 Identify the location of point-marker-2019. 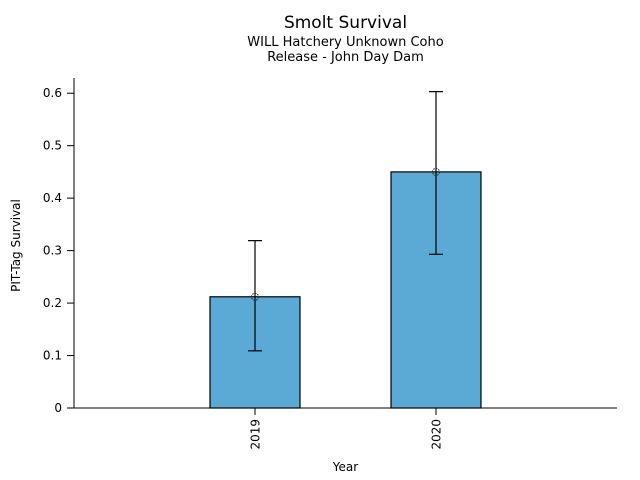
(255, 296).